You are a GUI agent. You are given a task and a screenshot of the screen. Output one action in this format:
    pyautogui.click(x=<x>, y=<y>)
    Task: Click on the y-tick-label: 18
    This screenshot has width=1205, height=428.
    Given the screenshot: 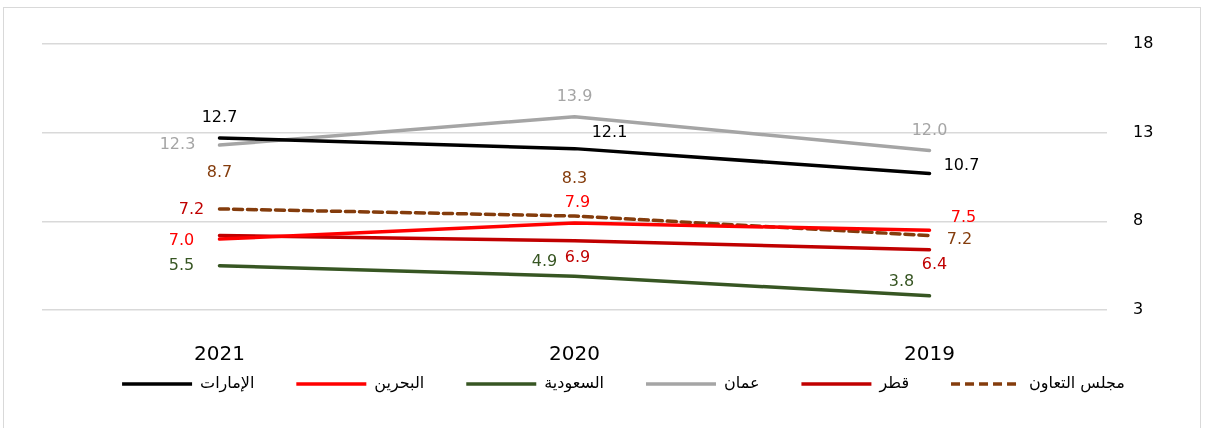 What is the action you would take?
    pyautogui.click(x=1143, y=43)
    